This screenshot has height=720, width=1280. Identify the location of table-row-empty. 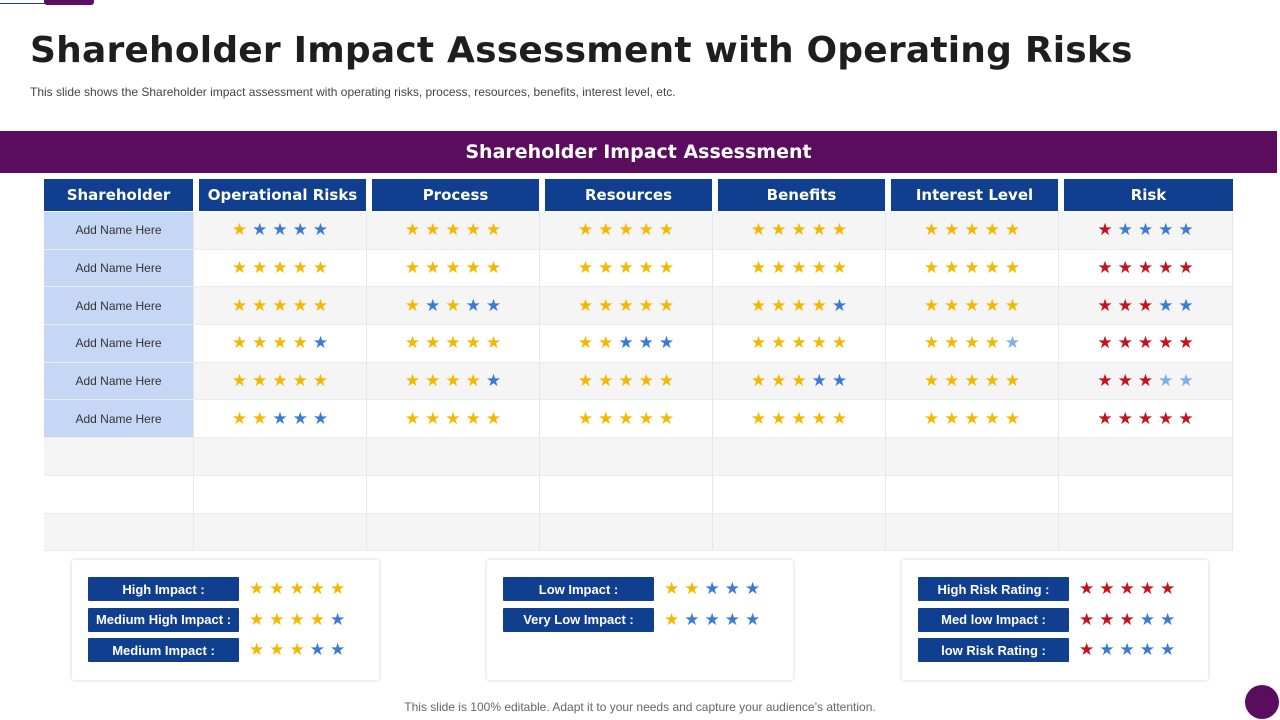
(638, 457).